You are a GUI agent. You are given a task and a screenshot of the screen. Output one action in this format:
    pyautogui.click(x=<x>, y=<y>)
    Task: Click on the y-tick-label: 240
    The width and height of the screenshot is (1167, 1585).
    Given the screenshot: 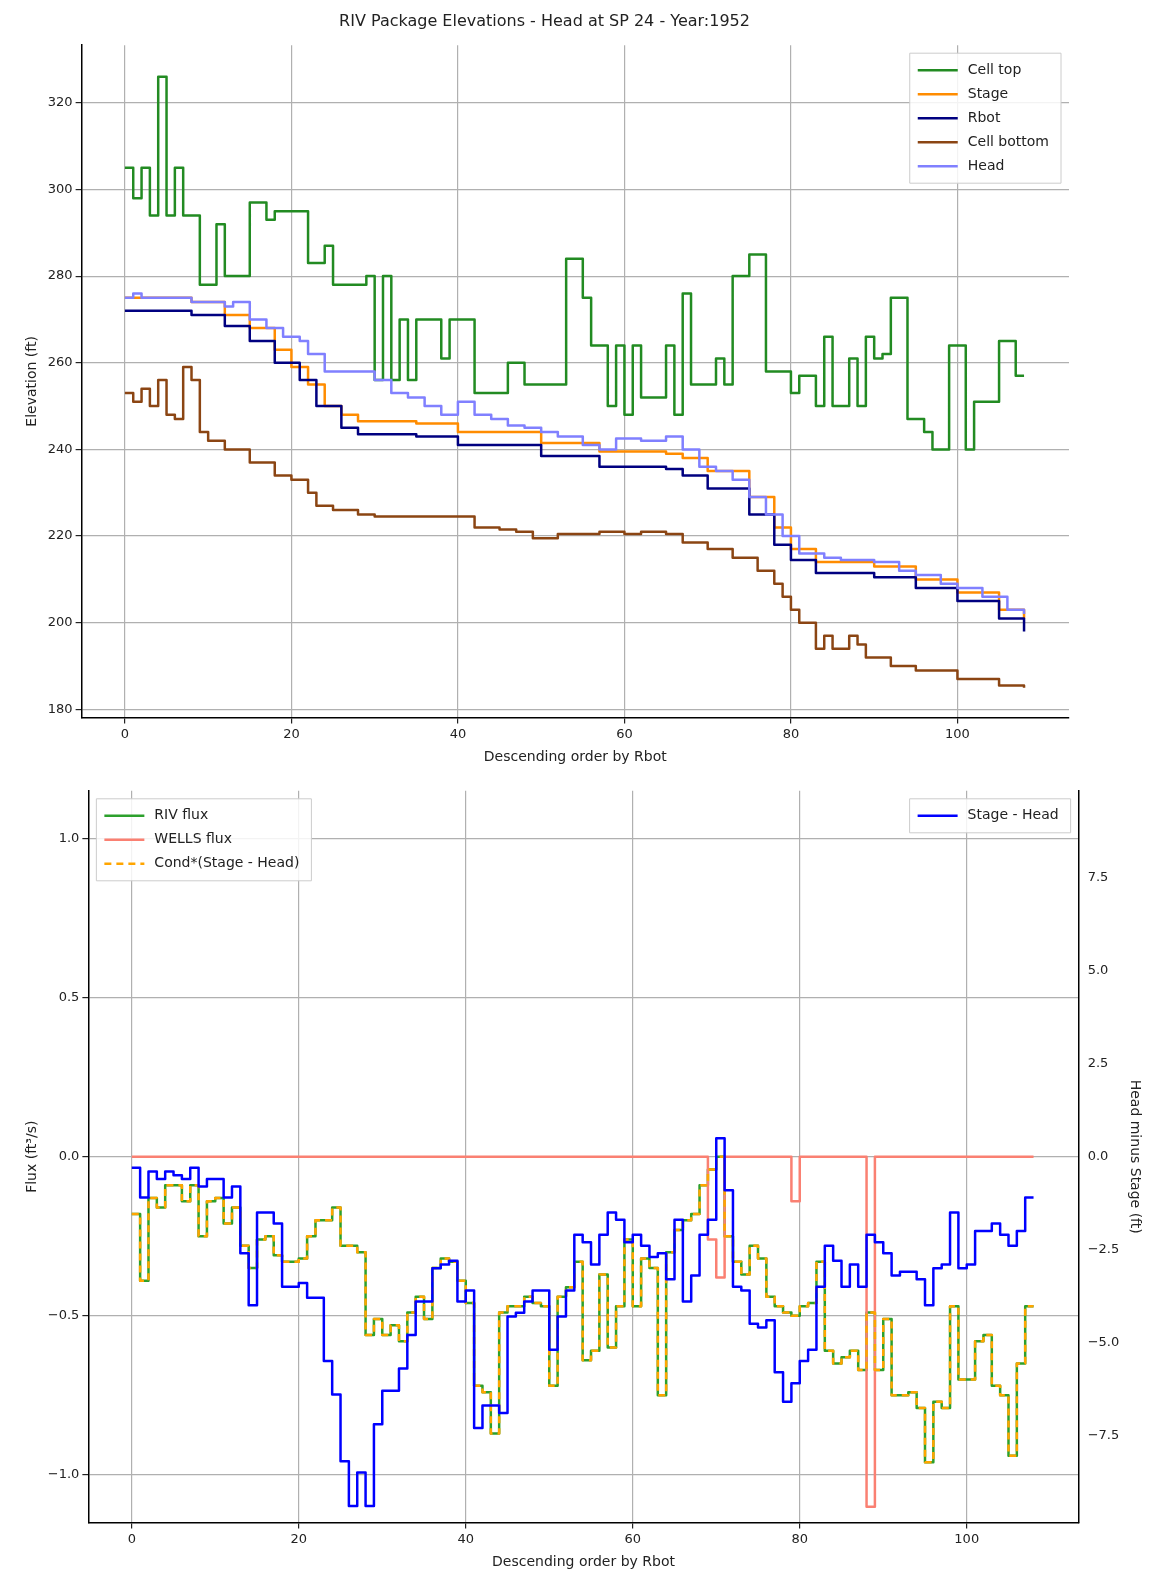 What is the action you would take?
    pyautogui.click(x=60, y=448)
    